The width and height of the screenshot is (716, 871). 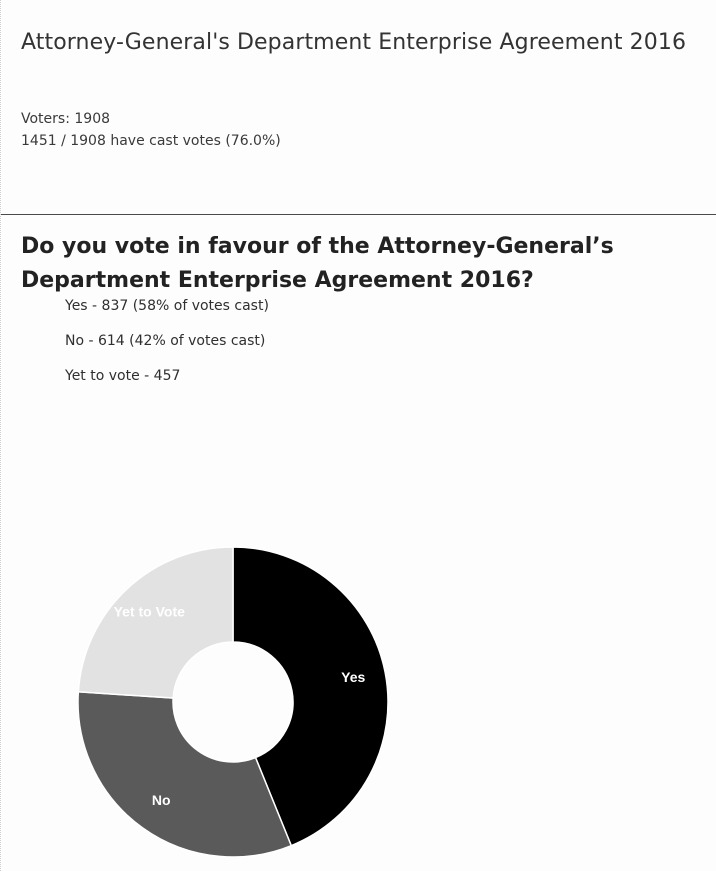 What do you see at coordinates (165, 341) in the screenshot?
I see `result-no: No - 614 (42% of votes cast)` at bounding box center [165, 341].